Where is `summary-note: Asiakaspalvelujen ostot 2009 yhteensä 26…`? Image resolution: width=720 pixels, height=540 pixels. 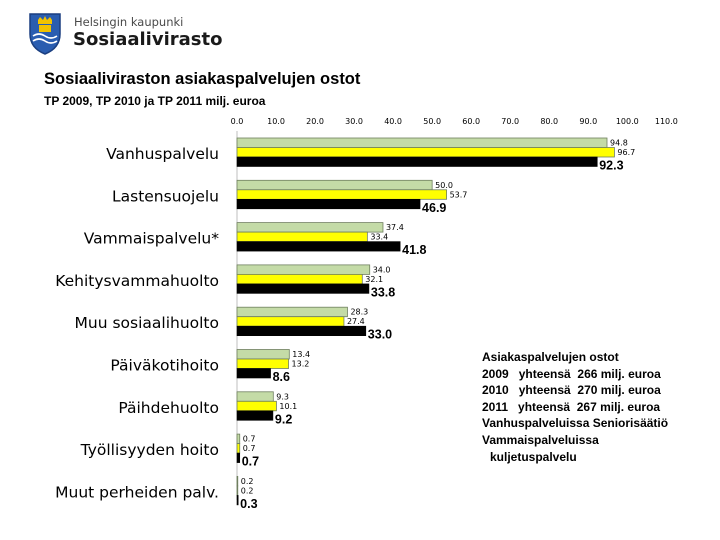 summary-note: Asiakaspalvelujen ostot 2009 yhteensä 26… is located at coordinates (575, 407).